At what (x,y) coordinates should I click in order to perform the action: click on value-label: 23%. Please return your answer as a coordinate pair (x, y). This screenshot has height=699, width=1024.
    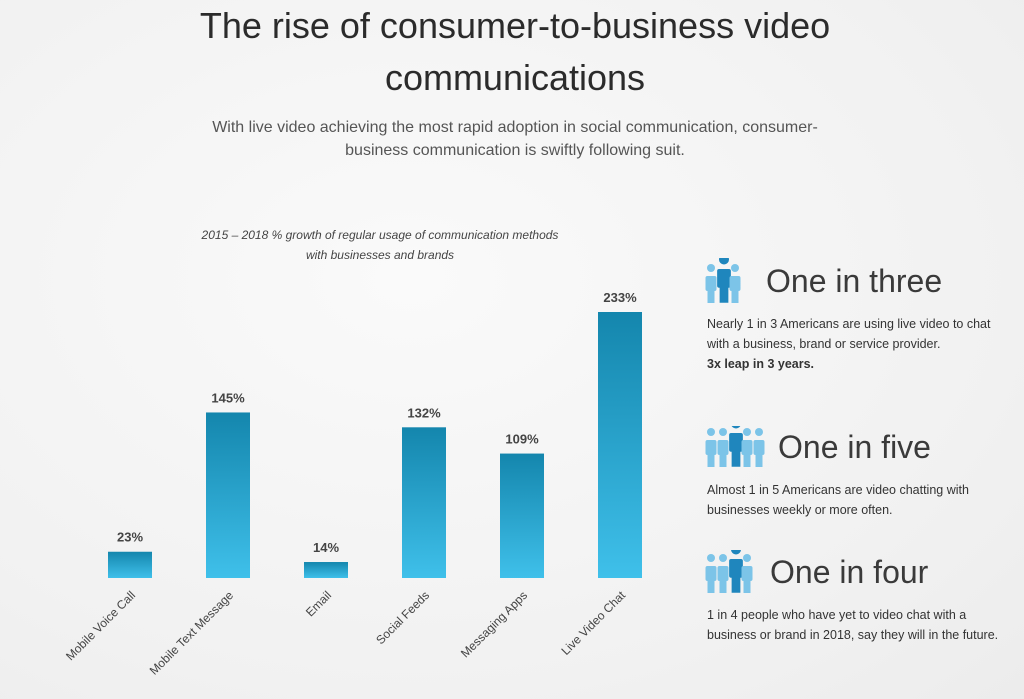
    Looking at the image, I should click on (130, 537).